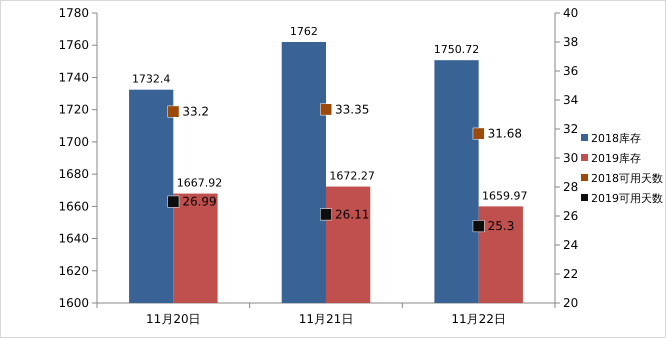 The width and height of the screenshot is (666, 338). Describe the element at coordinates (570, 42) in the screenshot. I see `y2-tick-label: 38` at that location.